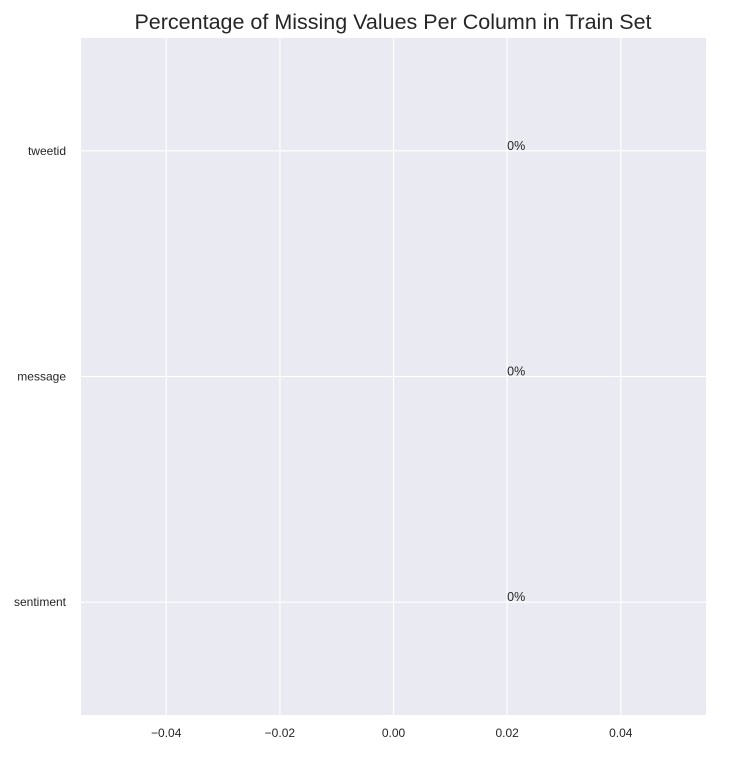  I want to click on x-tick-label: 0.00, so click(394, 733).